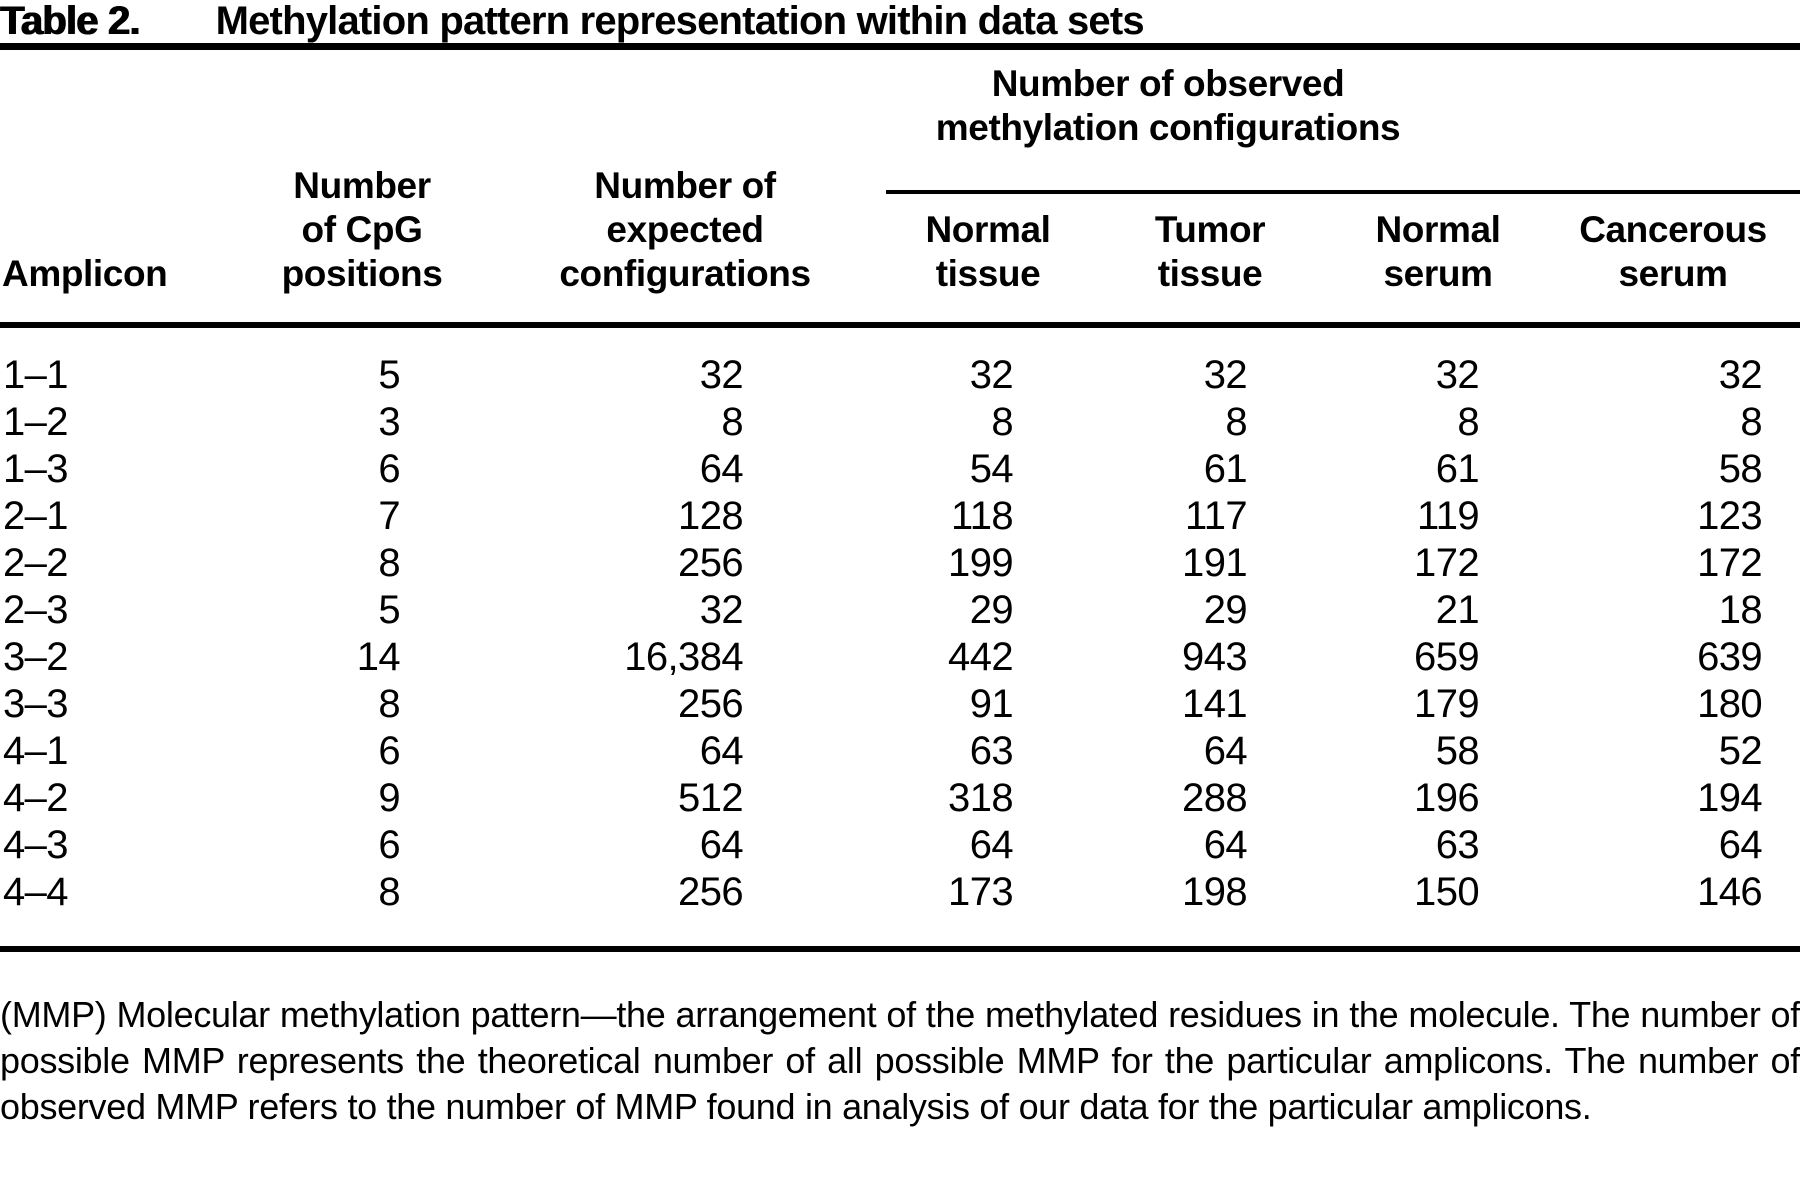 This screenshot has width=1800, height=1179. Describe the element at coordinates (36, 704) in the screenshot. I see `amplicon-cell: 3–3` at that location.